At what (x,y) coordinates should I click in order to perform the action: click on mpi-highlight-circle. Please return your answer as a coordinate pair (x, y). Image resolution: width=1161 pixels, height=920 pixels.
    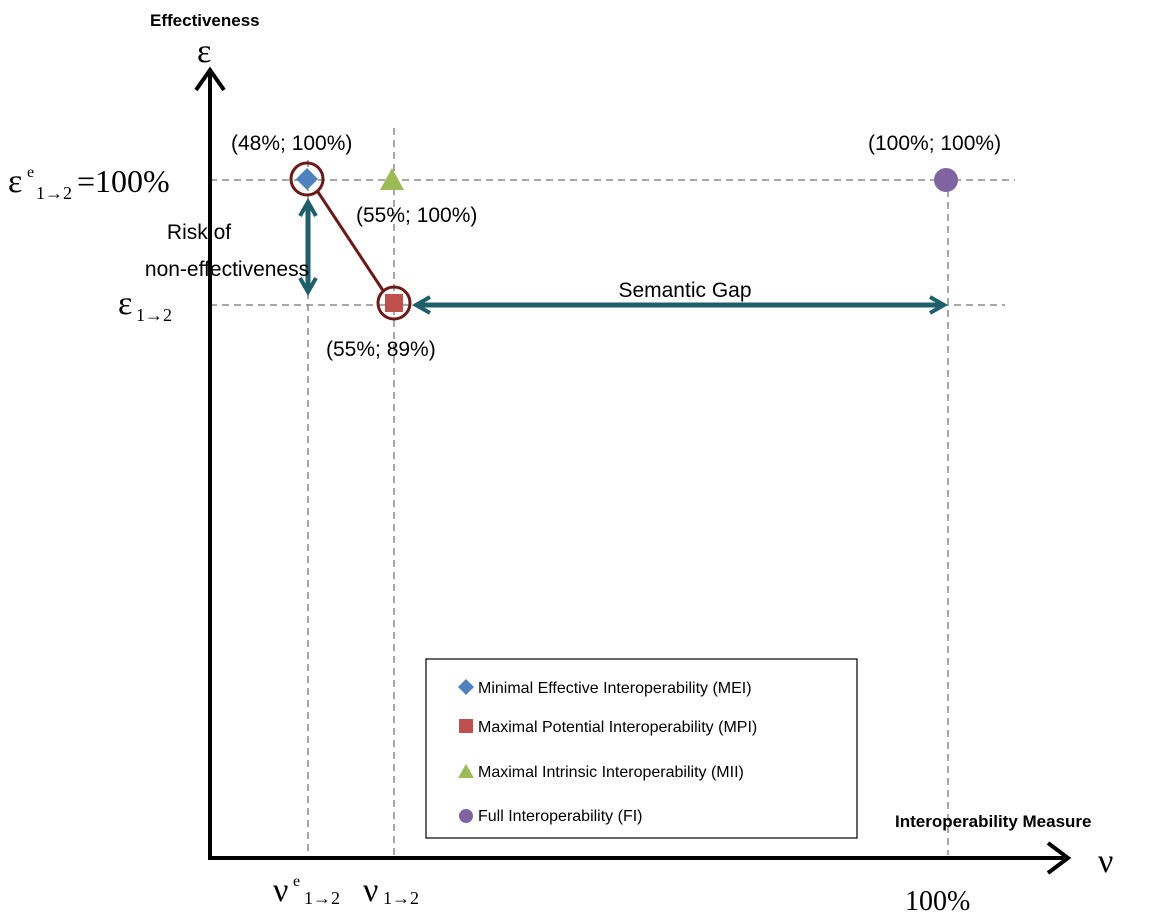
    Looking at the image, I should click on (394, 303).